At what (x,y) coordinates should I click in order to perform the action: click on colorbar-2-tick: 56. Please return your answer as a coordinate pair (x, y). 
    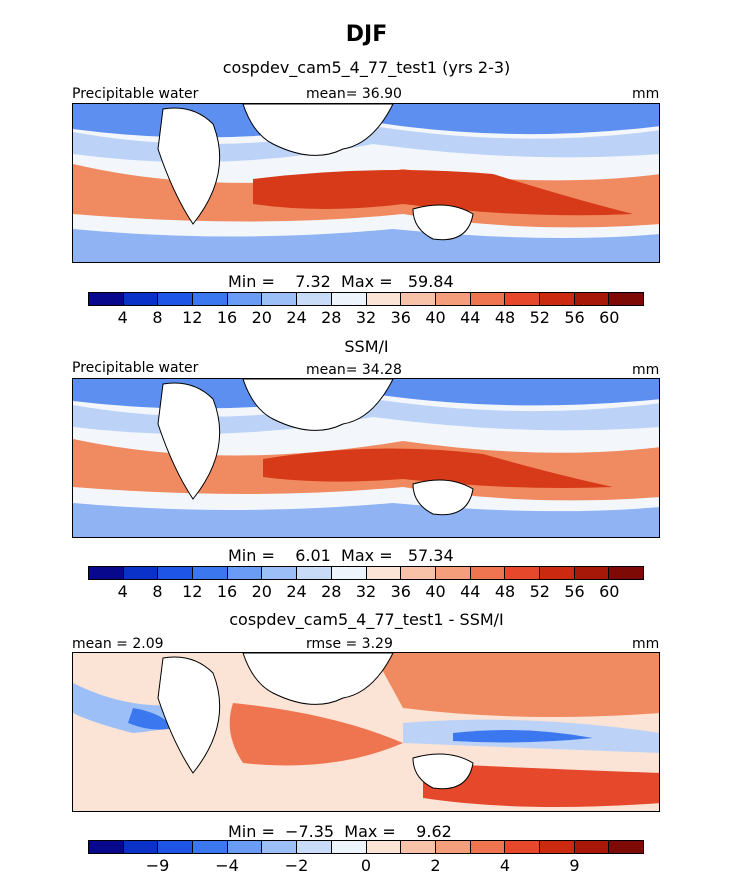
    Looking at the image, I should click on (574, 591).